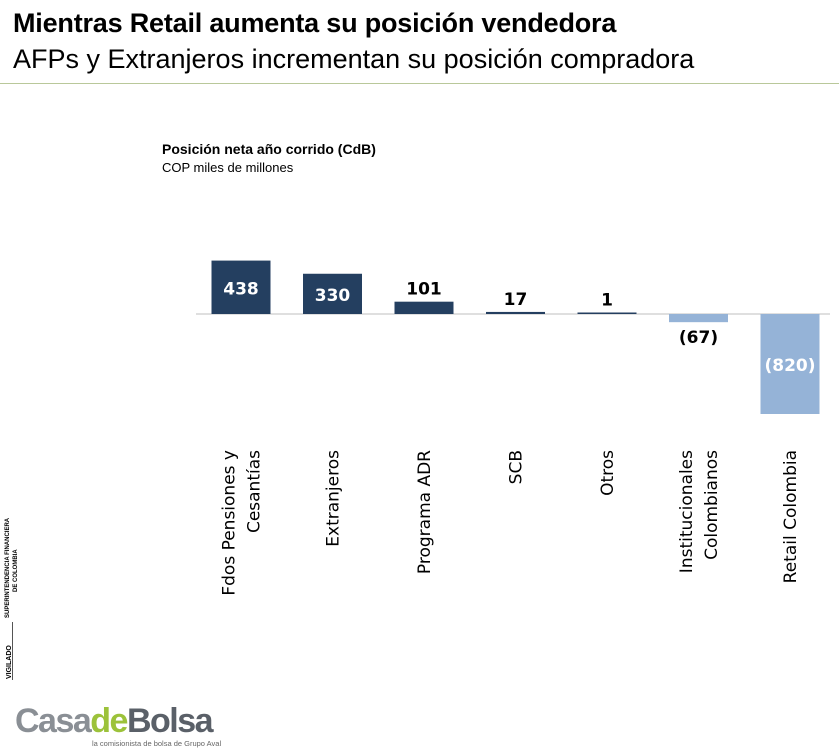 The image size is (839, 755). Describe the element at coordinates (687, 511) in the screenshot. I see `category-label-line: Institucionales` at that location.